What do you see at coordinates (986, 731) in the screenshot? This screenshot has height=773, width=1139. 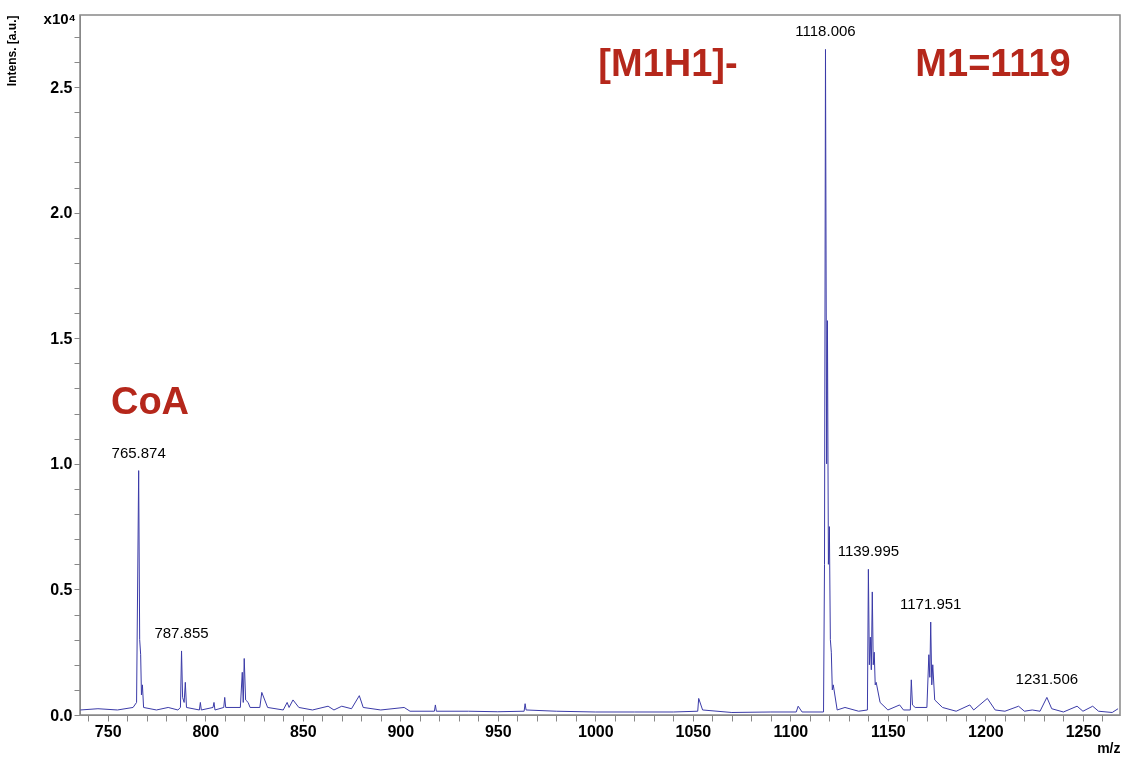 I see `x-tick-label: 1200` at bounding box center [986, 731].